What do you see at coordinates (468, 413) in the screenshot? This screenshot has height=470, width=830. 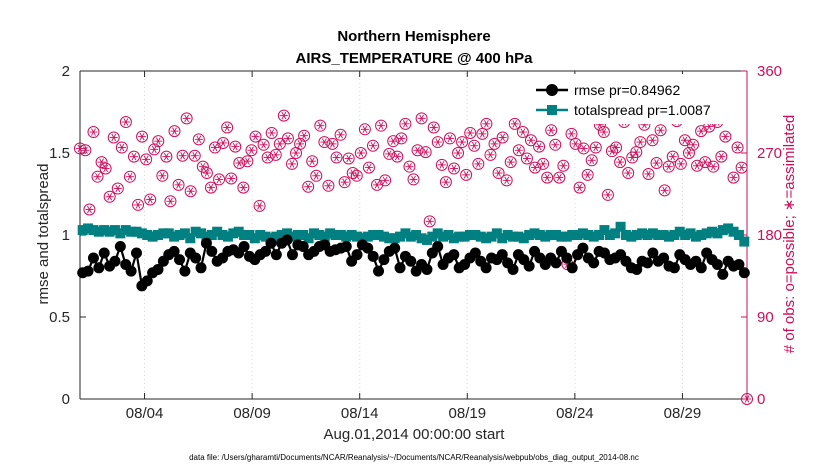 I see `x-tick-label: 08/19` at bounding box center [468, 413].